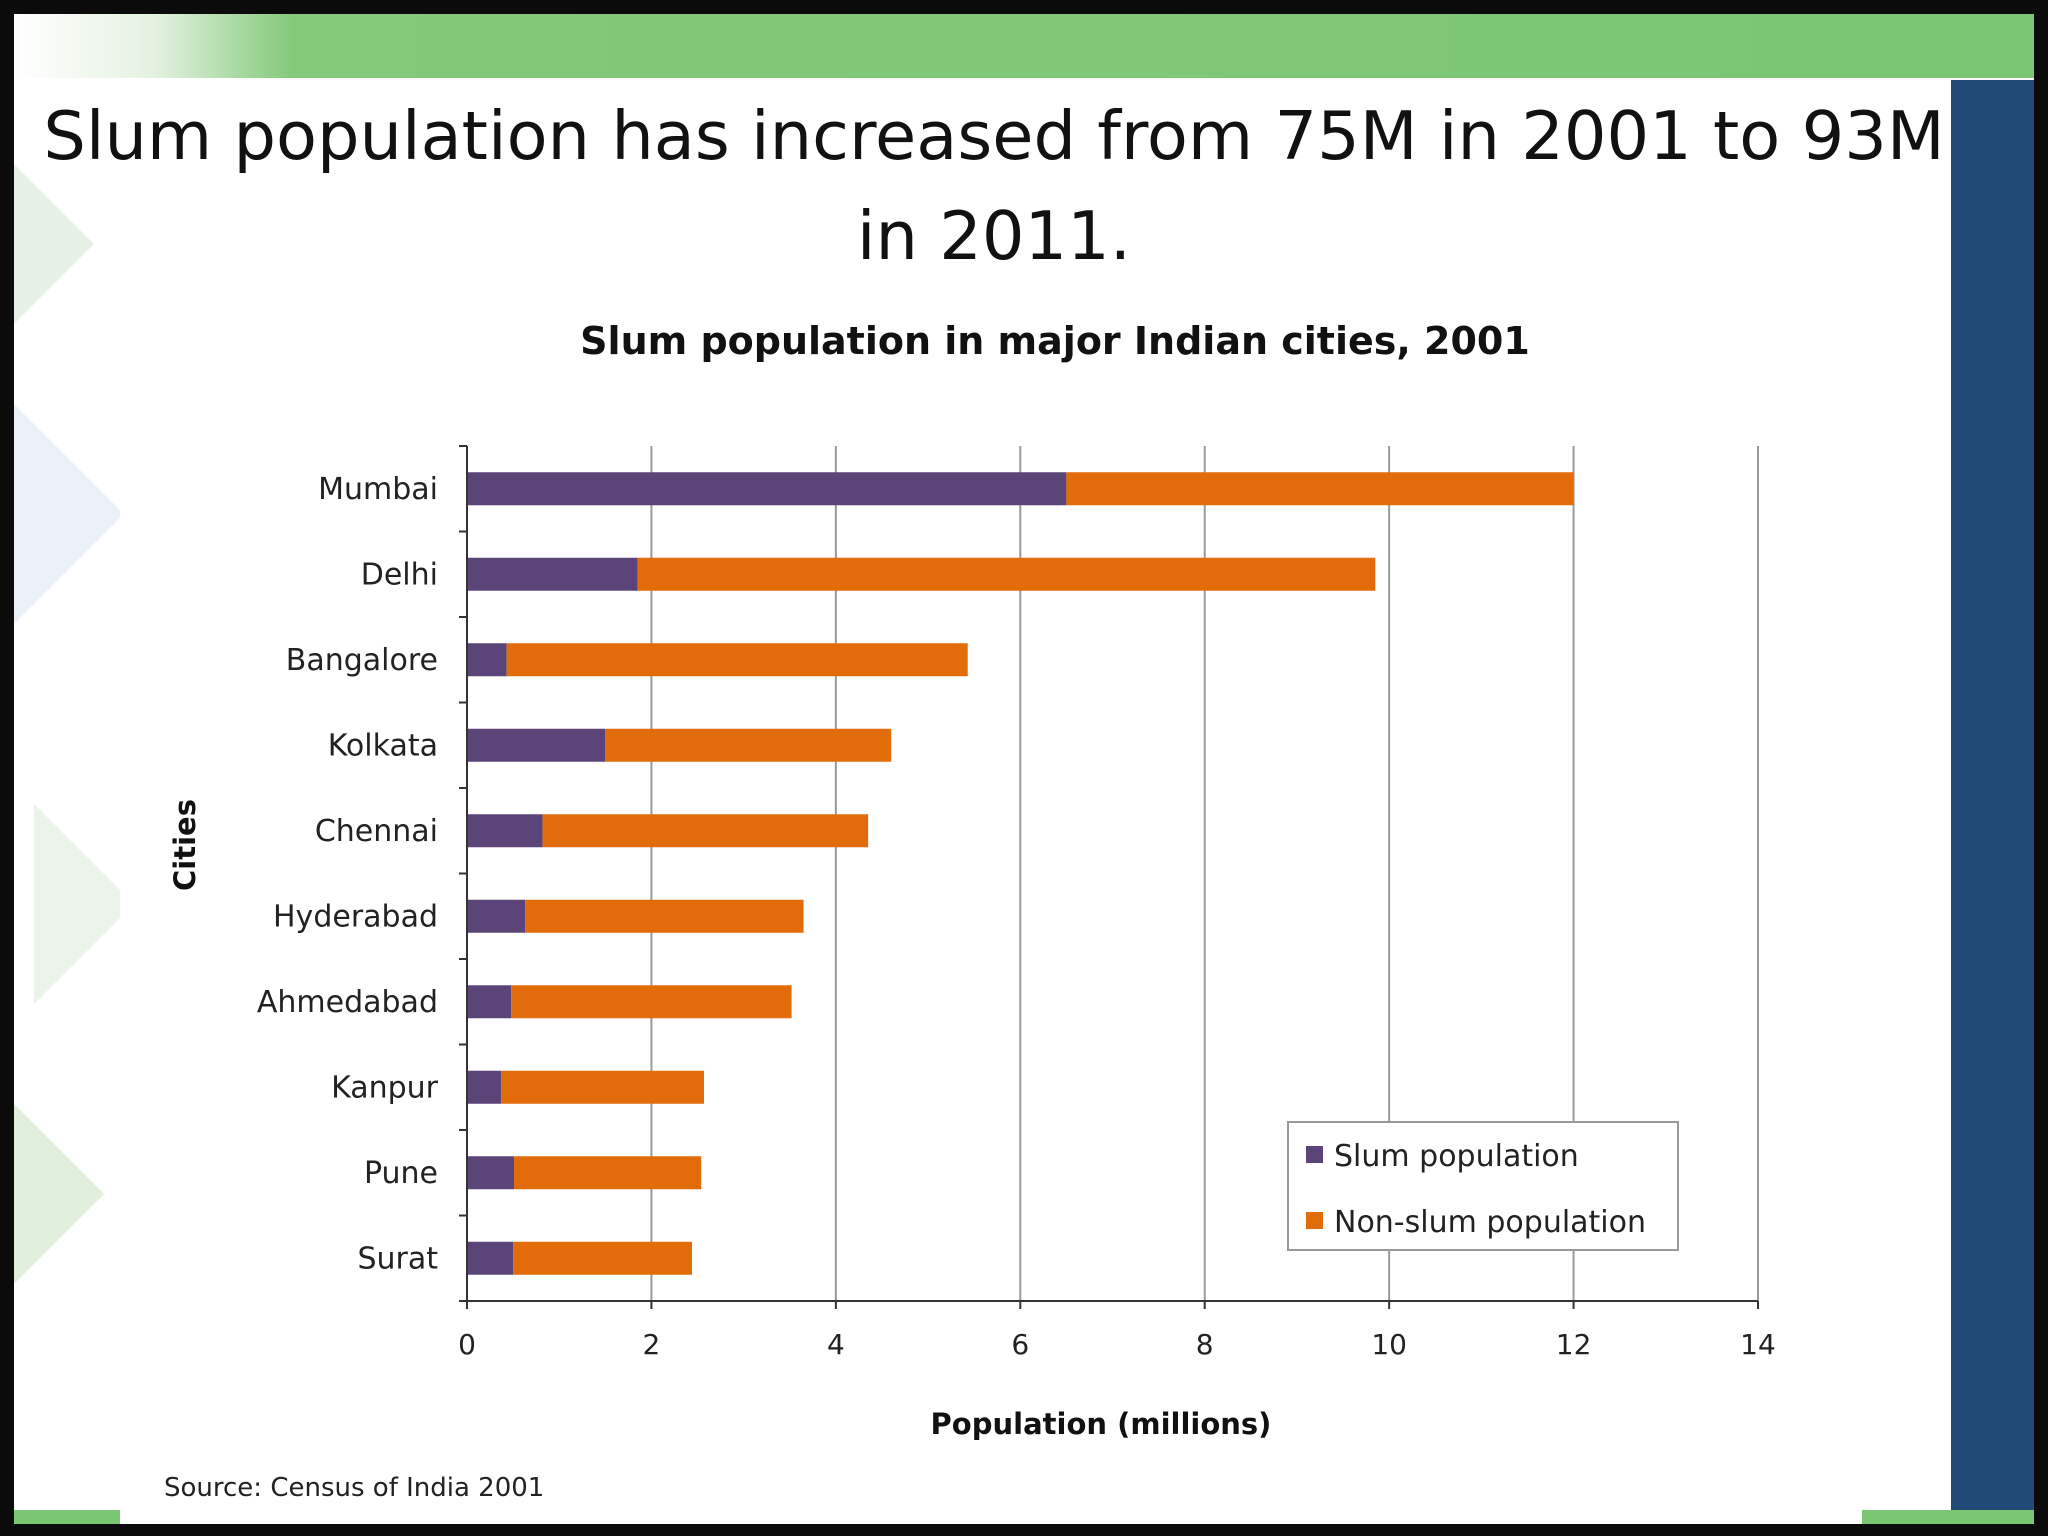  I want to click on y-tick-label: Pune, so click(401, 1173).